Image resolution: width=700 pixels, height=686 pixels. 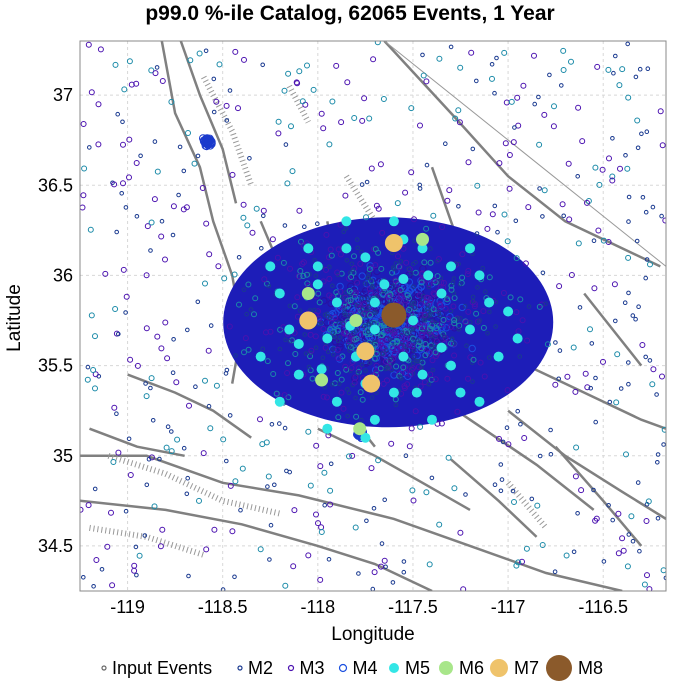 I want to click on y-tick-label: 37, so click(x=63, y=95).